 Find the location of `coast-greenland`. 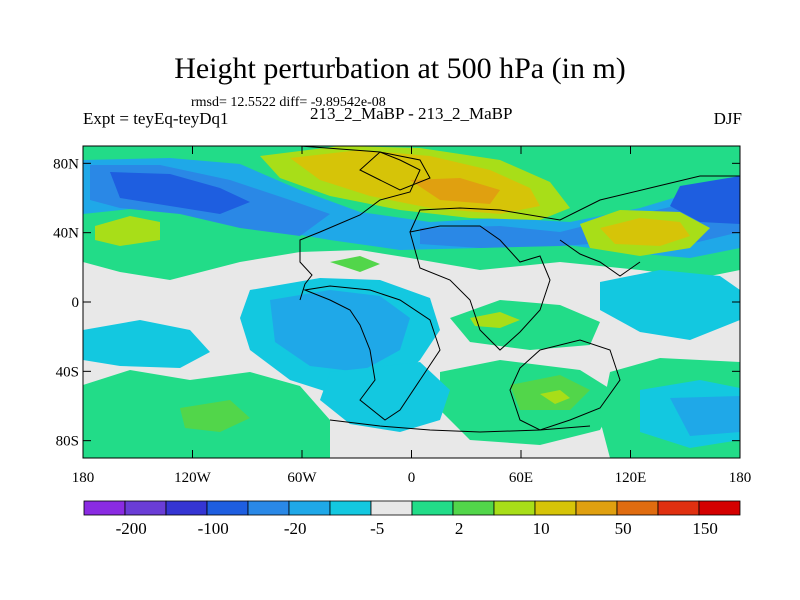

coast-greenland is located at coordinates (395, 171).